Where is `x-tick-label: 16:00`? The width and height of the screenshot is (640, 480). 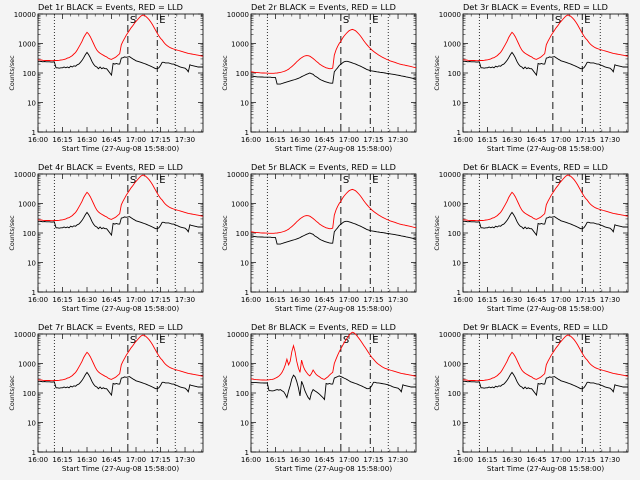 x-tick-label: 16:00 is located at coordinates (38, 140).